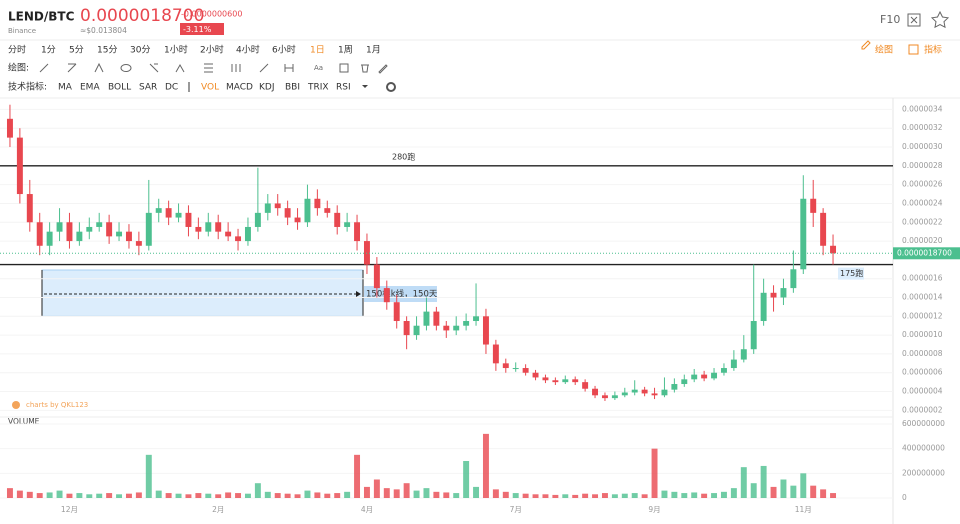  Describe the element at coordinates (803, 509) in the screenshot. I see `x-tick-label: 11月` at that location.